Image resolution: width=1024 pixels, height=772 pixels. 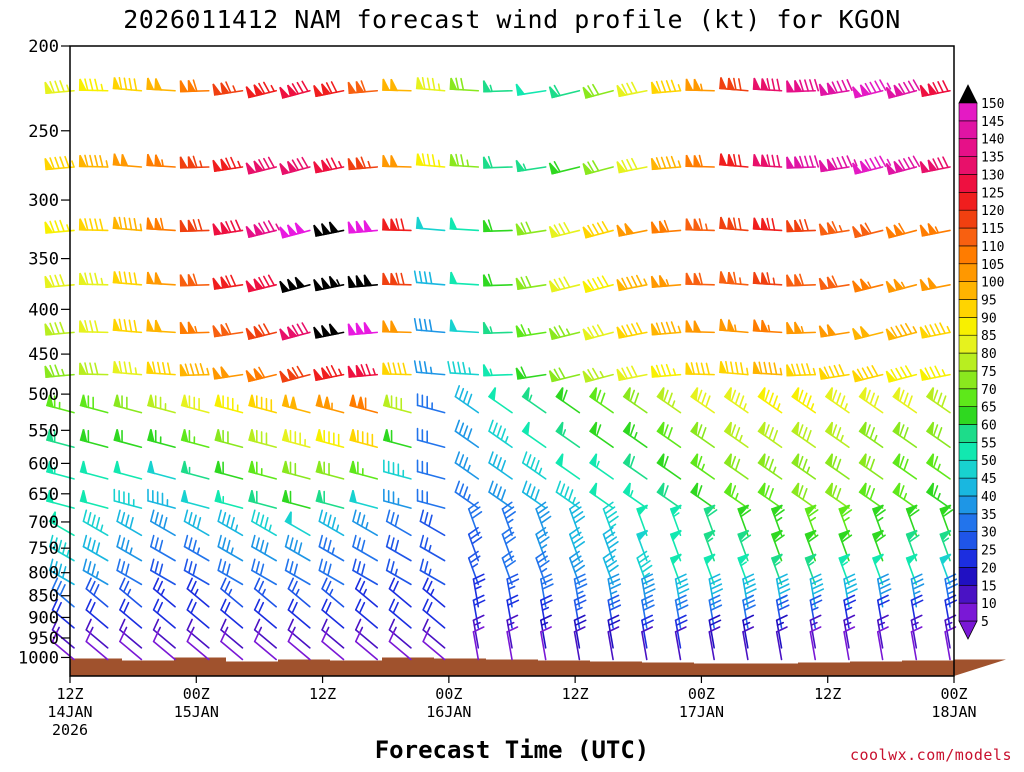 What do you see at coordinates (43, 310) in the screenshot?
I see `y-tick-label: 400` at bounding box center [43, 310].